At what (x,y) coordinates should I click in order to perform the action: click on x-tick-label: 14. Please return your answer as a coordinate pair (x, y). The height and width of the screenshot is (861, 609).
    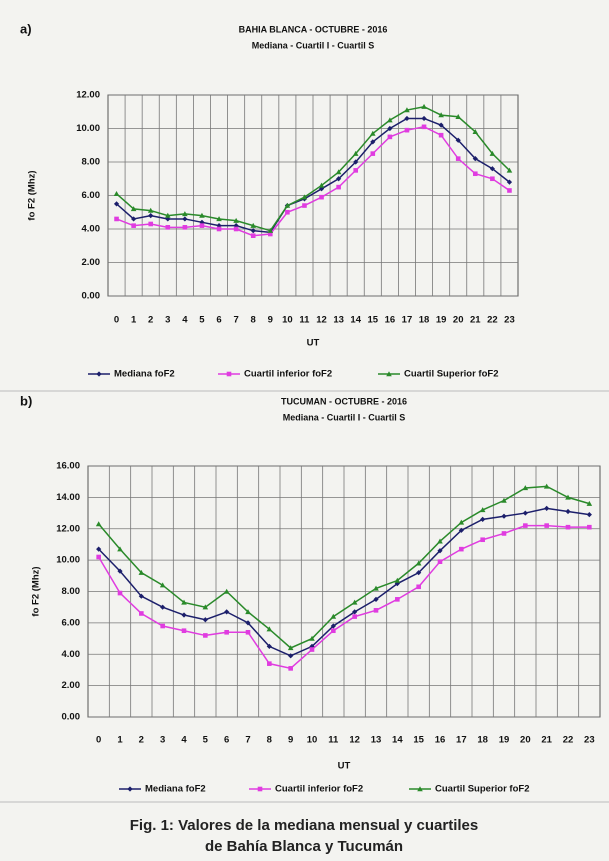
    Looking at the image, I should click on (355, 320).